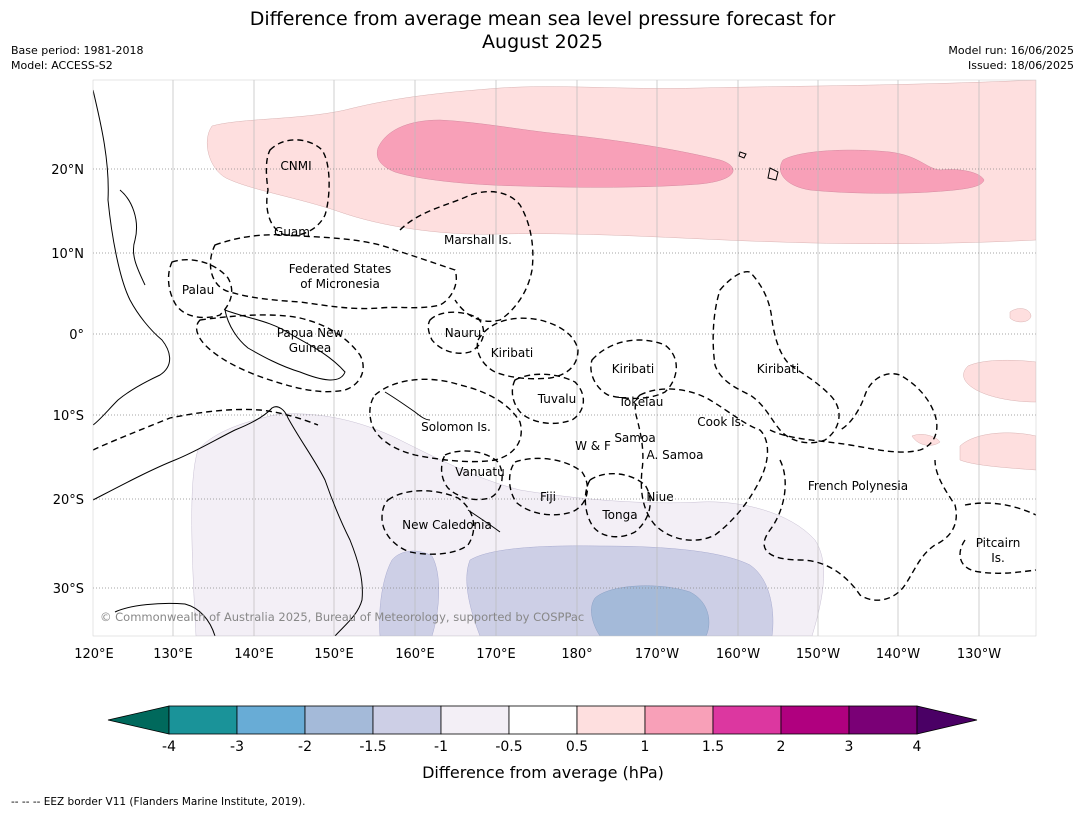 This screenshot has width=1085, height=816. What do you see at coordinates (77, 58) in the screenshot?
I see `meta-left: Base period: 1981-2018 Model: ACCESS-S2` at bounding box center [77, 58].